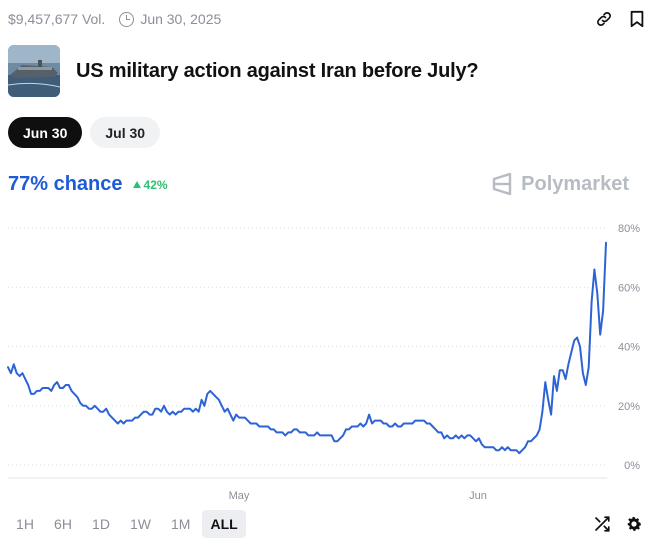 The width and height of the screenshot is (657, 548). I want to click on range-all: ALL, so click(224, 524).